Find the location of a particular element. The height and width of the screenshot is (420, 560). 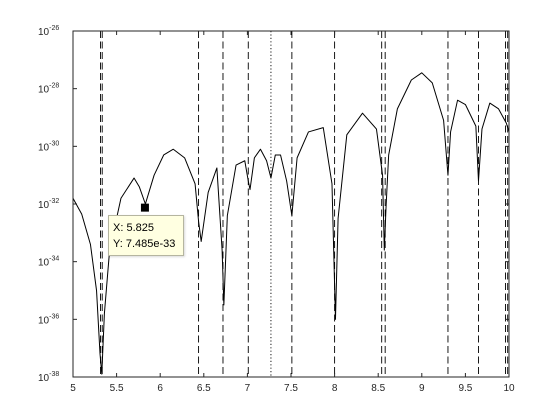

marker-group is located at coordinates (144, 207).